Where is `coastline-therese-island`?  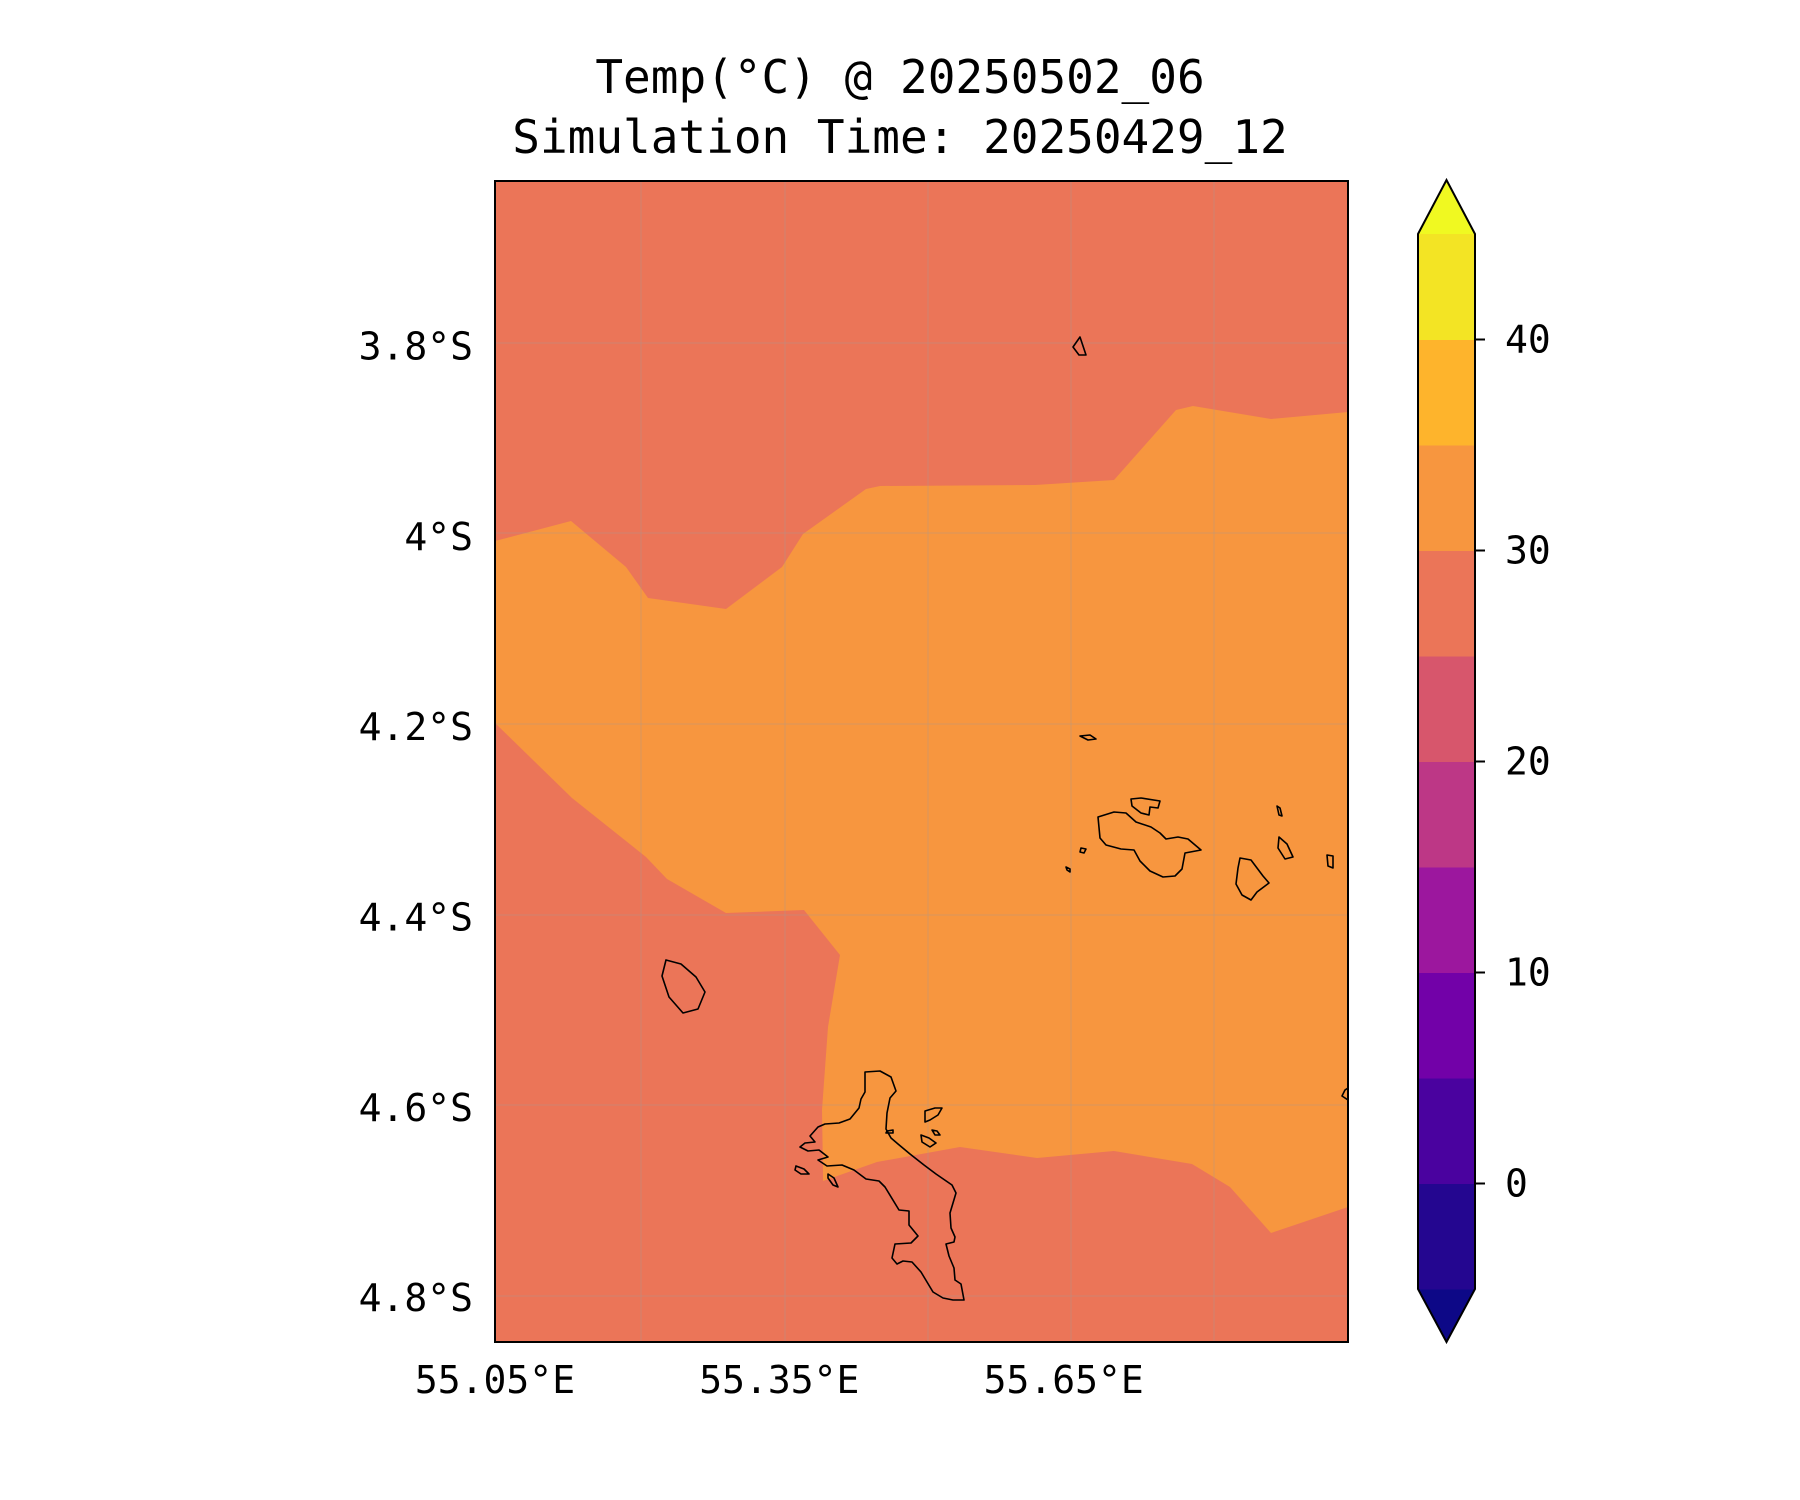 coastline-therese-island is located at coordinates (802, 1170).